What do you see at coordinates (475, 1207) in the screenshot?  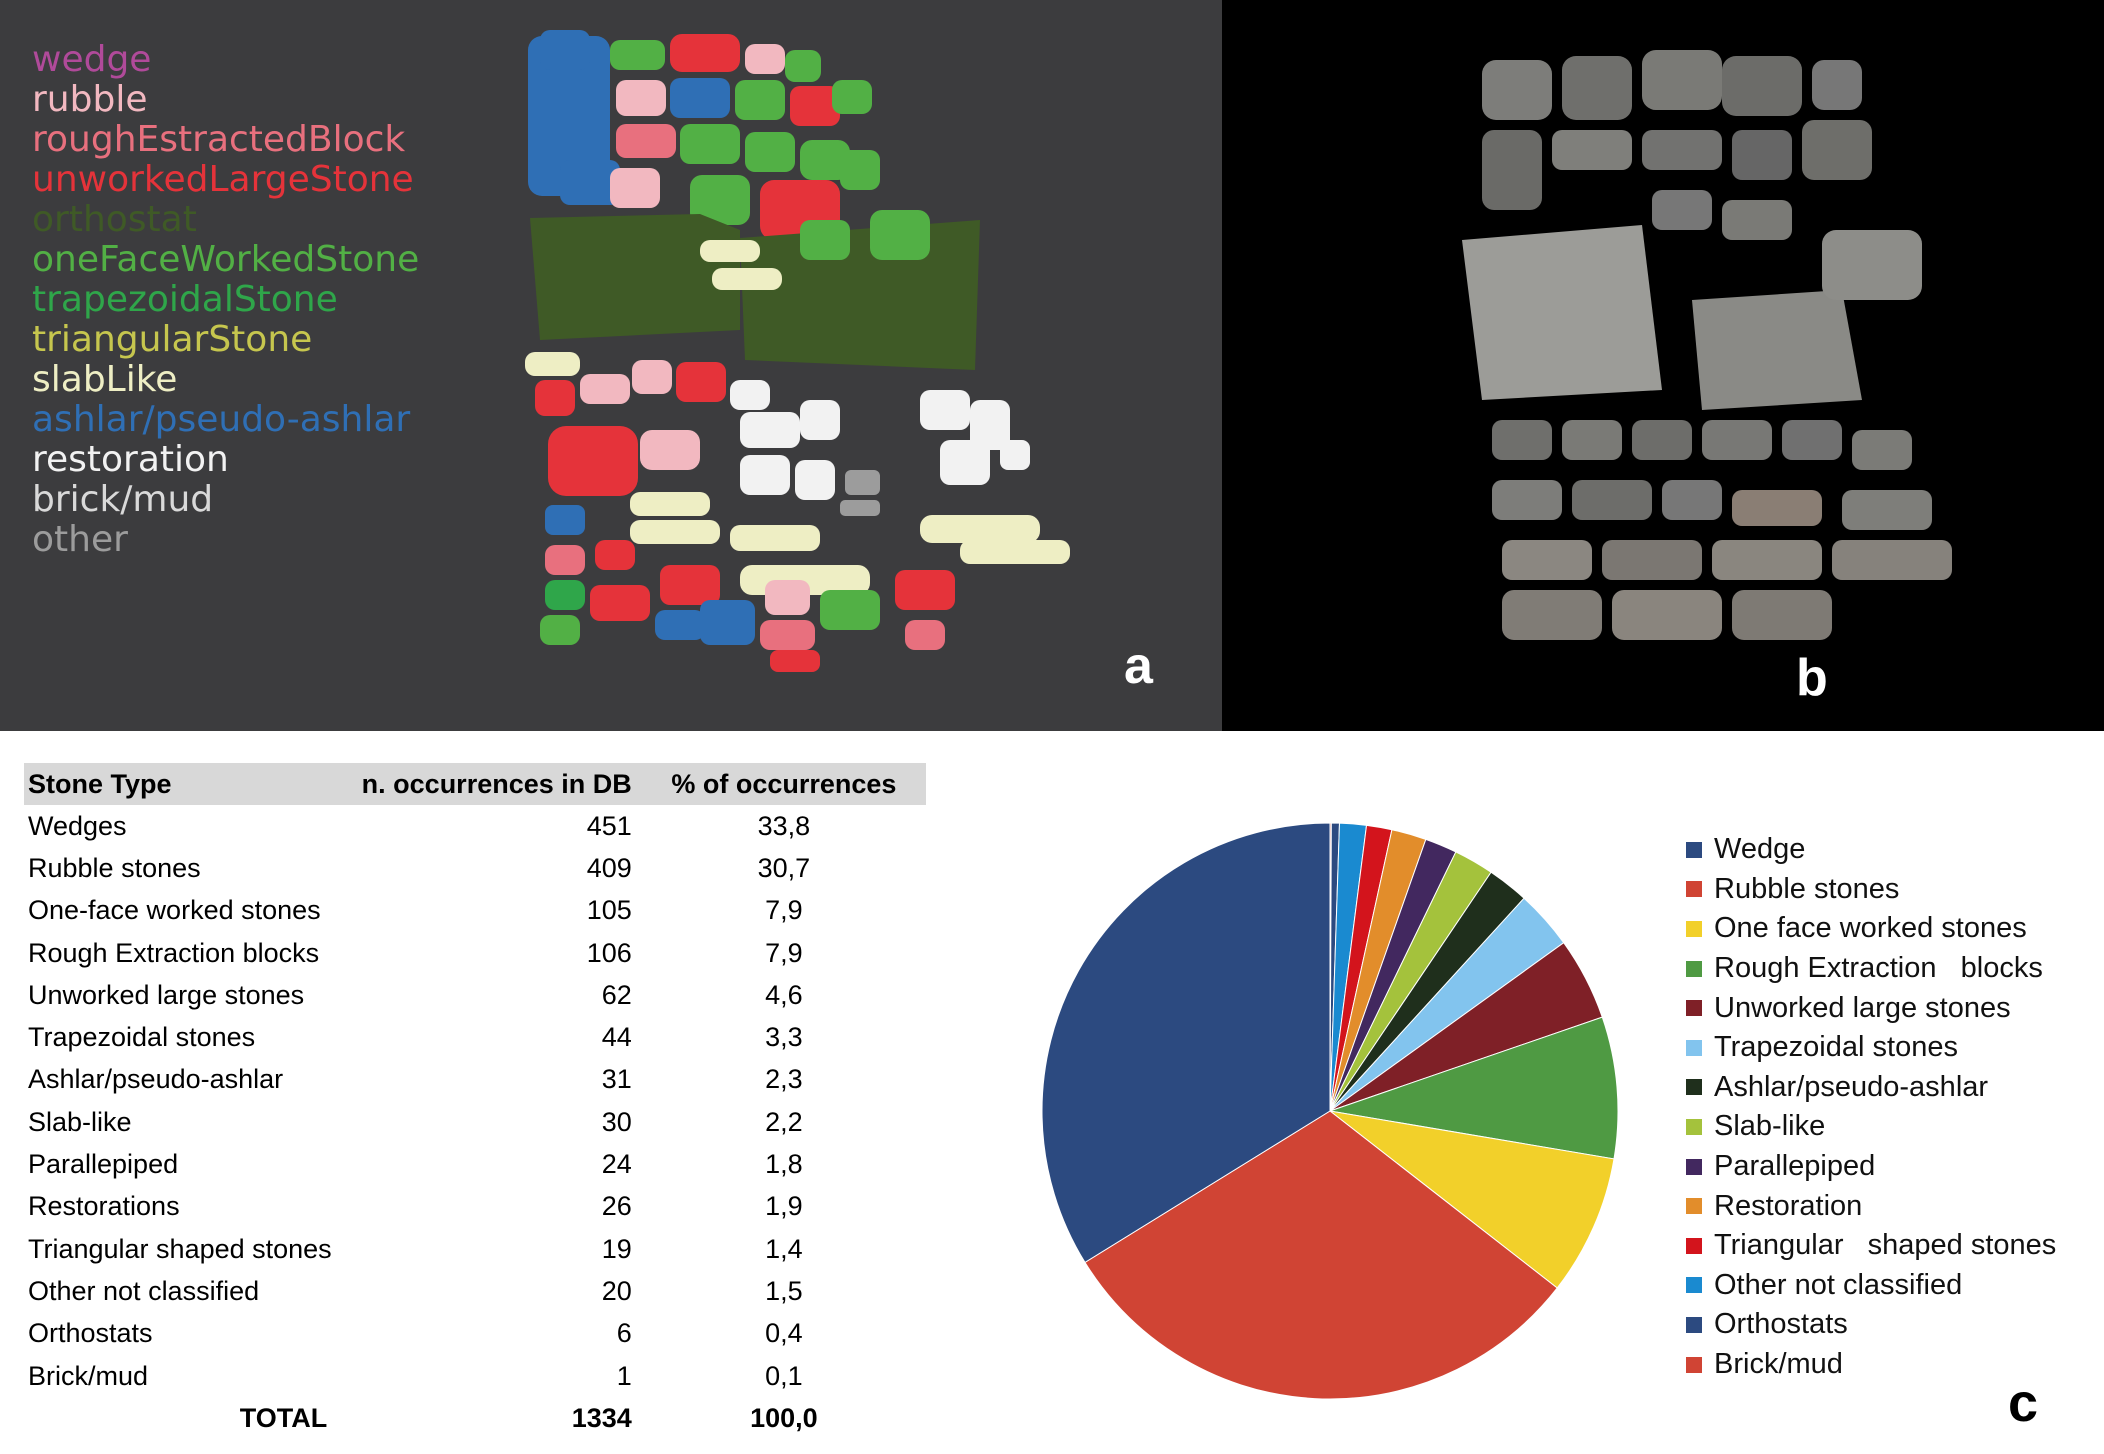 I see `table-row: Restorations 26 1,9` at bounding box center [475, 1207].